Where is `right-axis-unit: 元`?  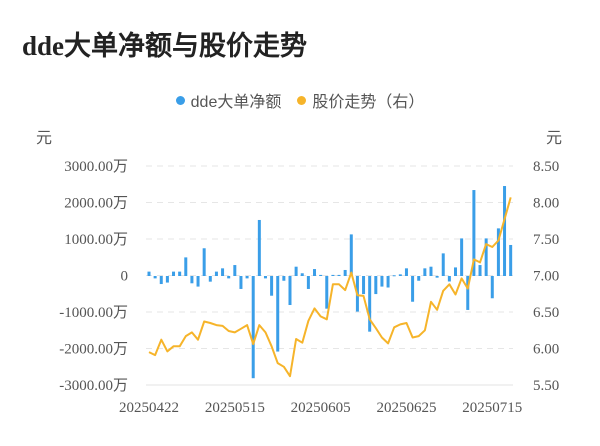 right-axis-unit: 元 is located at coordinates (554, 138).